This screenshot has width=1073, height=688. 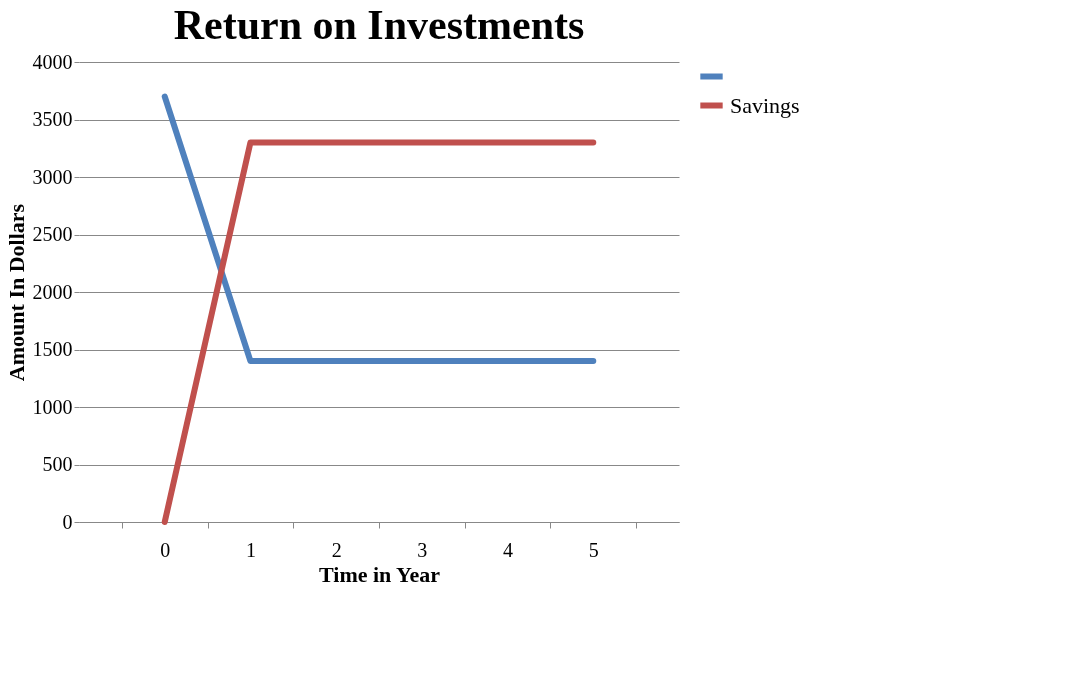 What do you see at coordinates (16, 292) in the screenshot?
I see `y-axis-title: Amount In Dollars` at bounding box center [16, 292].